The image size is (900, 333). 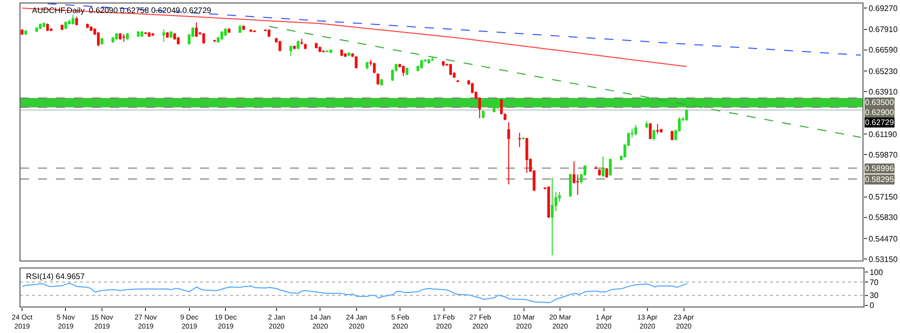 I want to click on y-tick-label: 0.59870, so click(x=883, y=155).